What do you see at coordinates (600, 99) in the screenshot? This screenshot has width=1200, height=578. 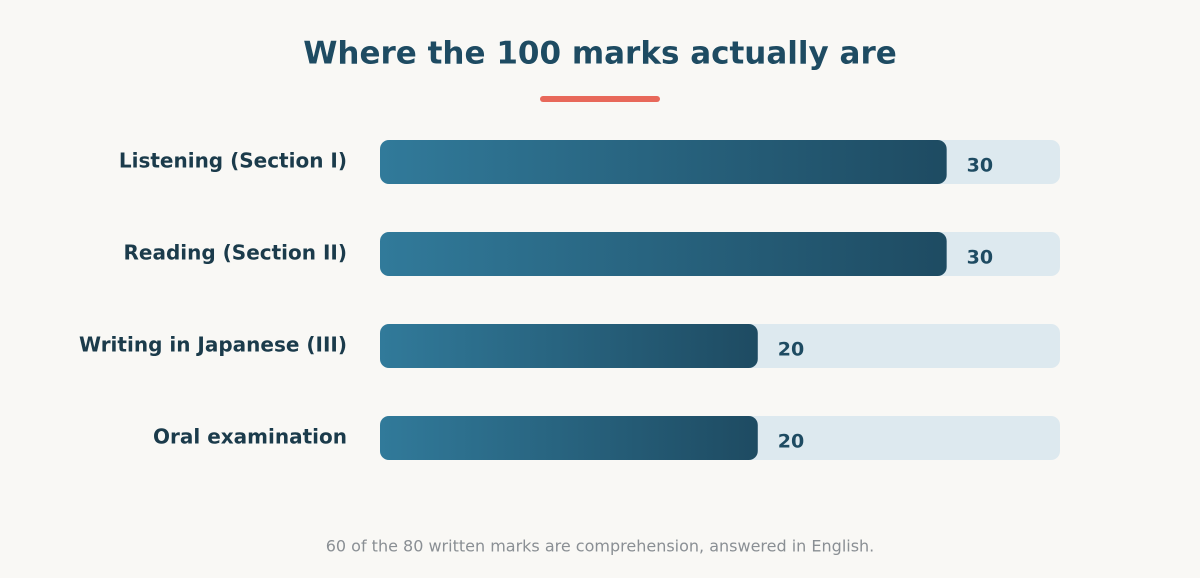 I see `title-underline` at bounding box center [600, 99].